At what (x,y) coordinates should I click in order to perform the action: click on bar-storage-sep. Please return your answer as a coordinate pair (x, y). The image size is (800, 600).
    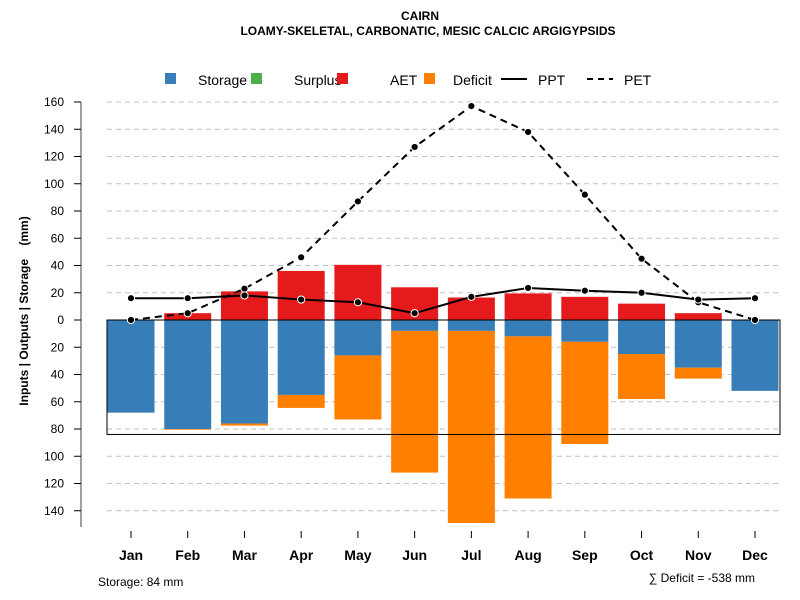
    Looking at the image, I should click on (585, 331).